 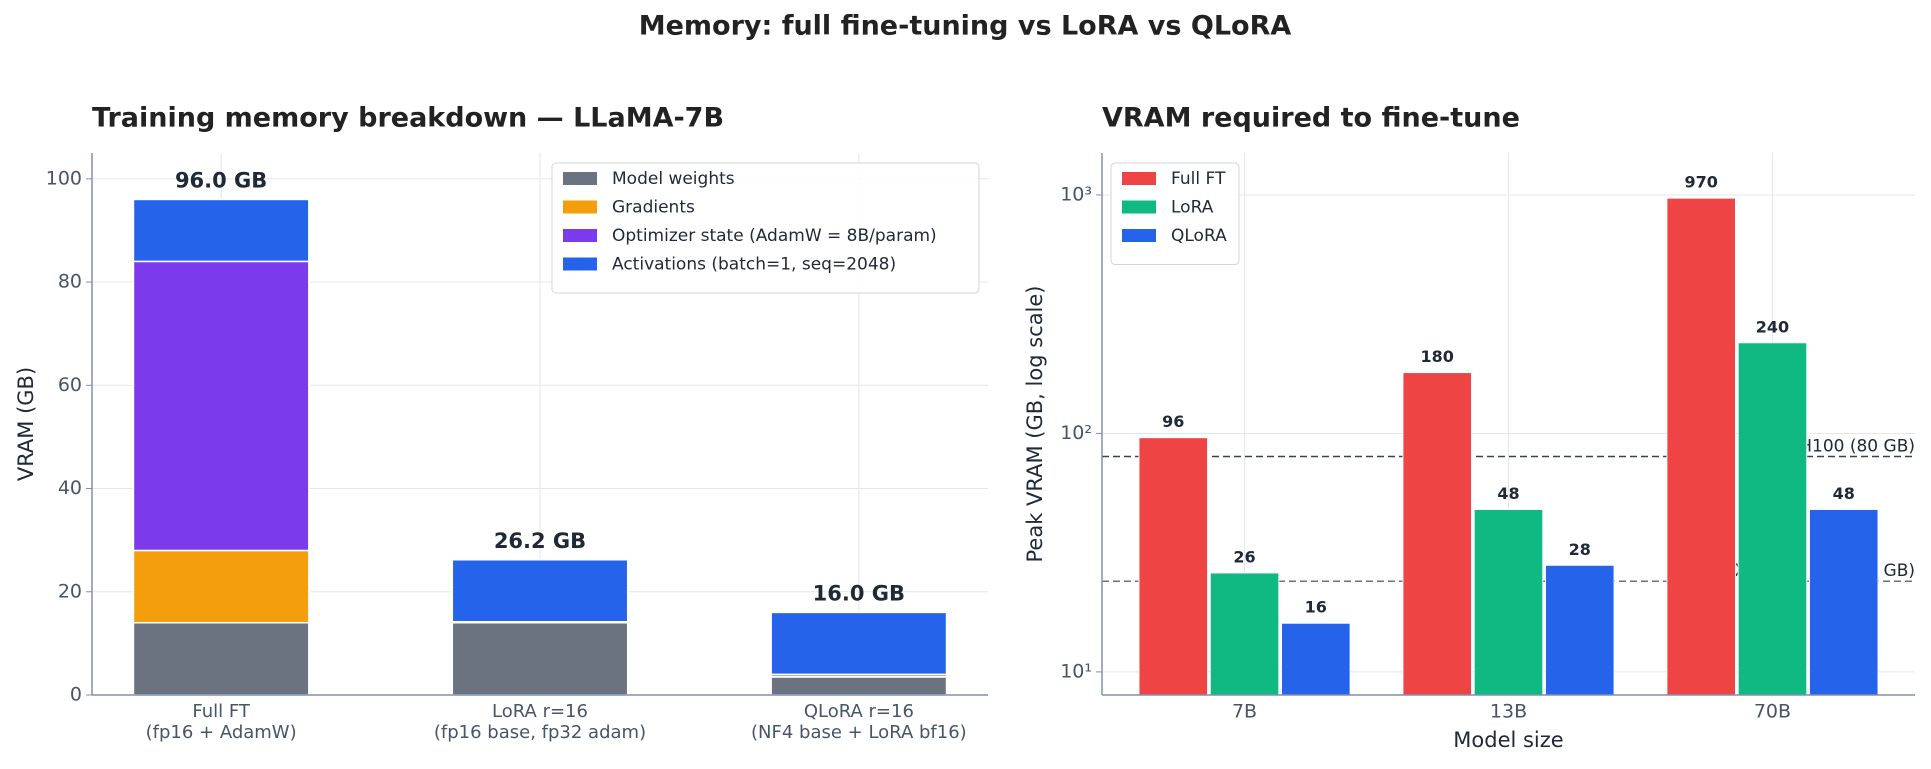 I want to click on total-label: 26.2 GB, so click(x=540, y=541).